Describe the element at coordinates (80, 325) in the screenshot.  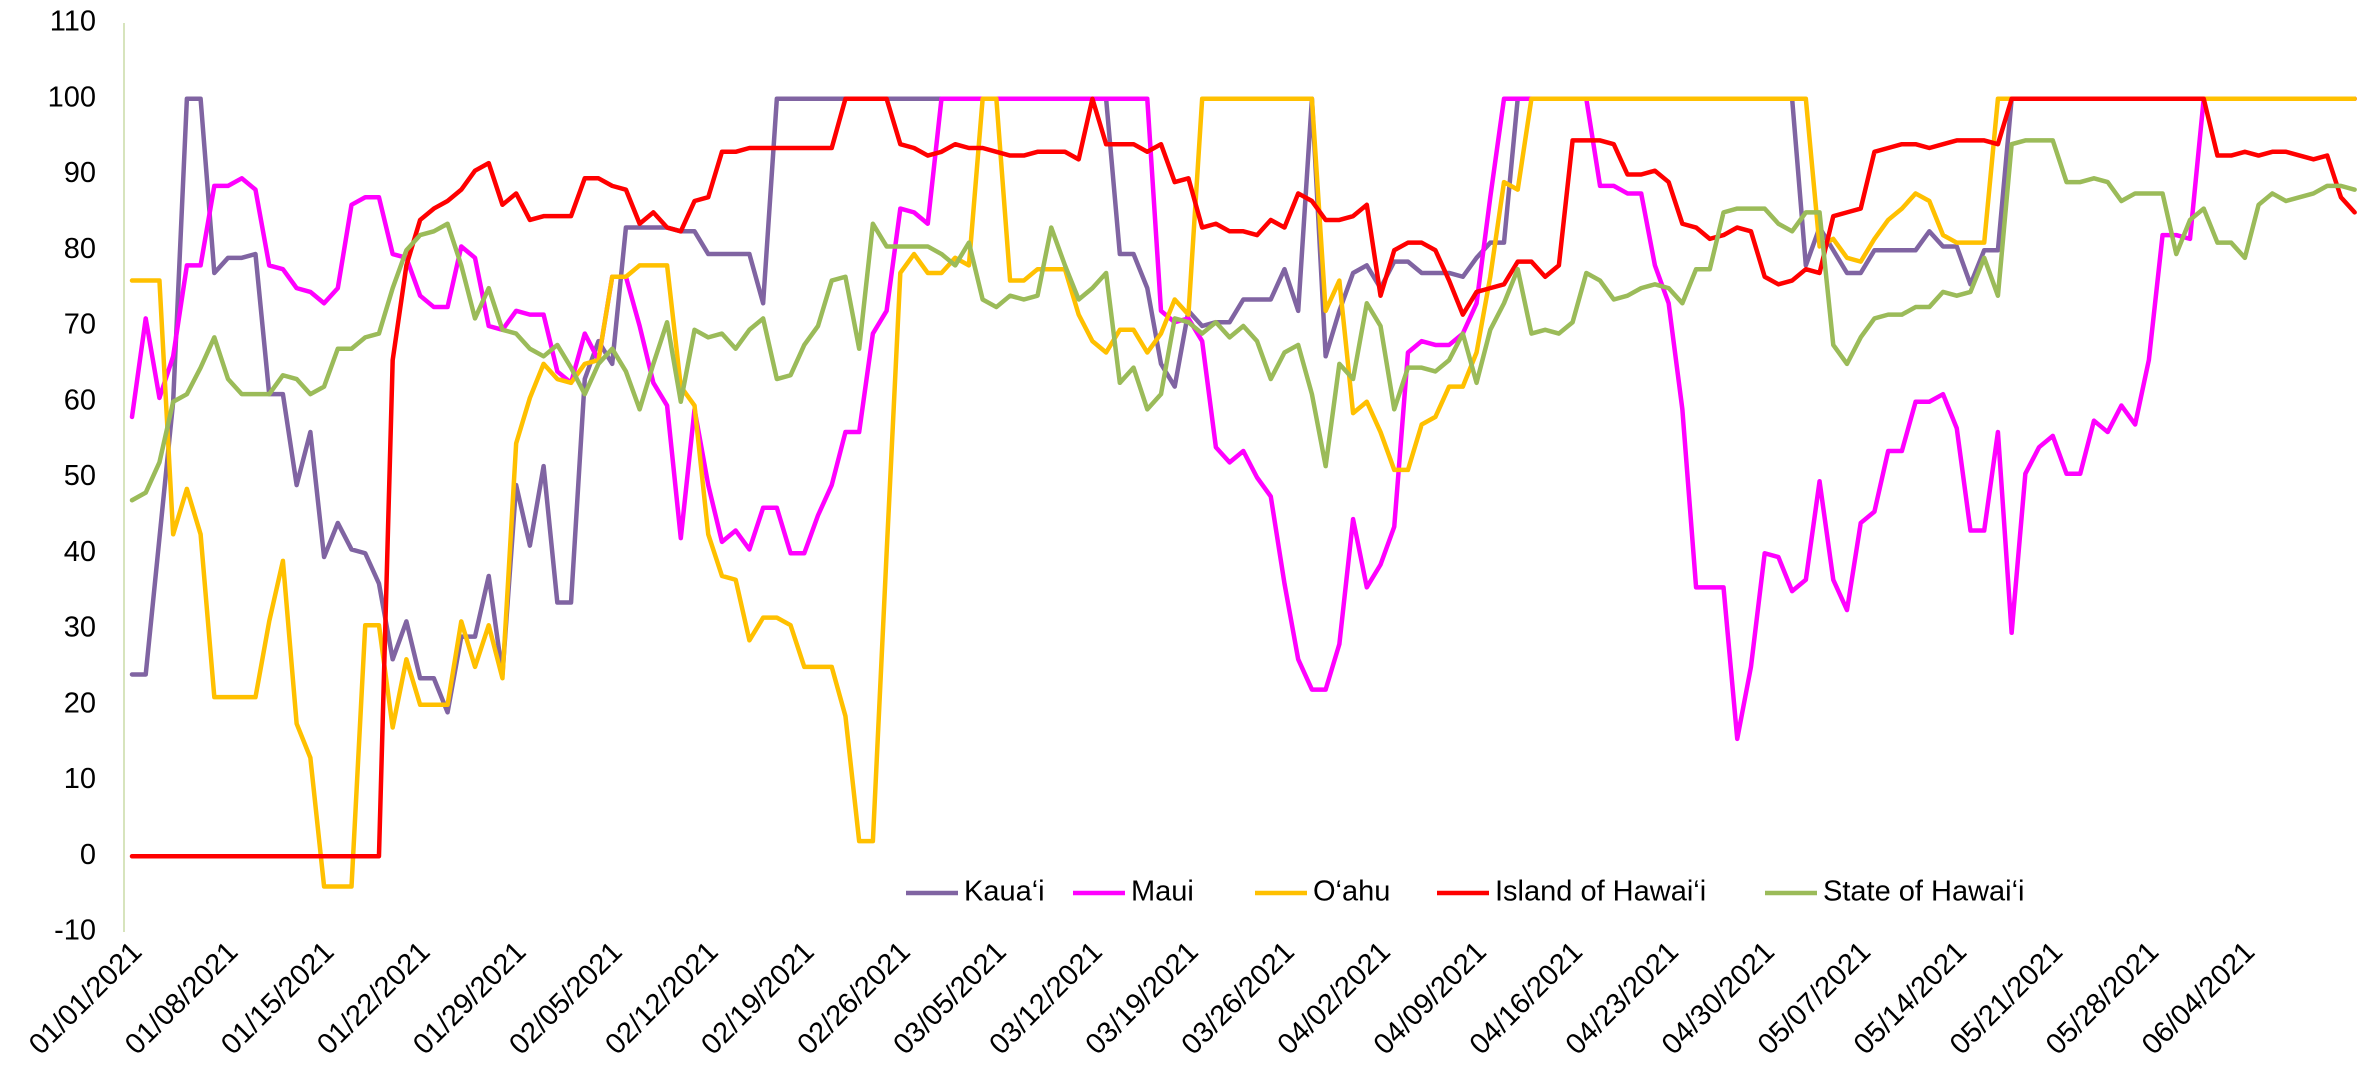
I see `y-tick-label: 70` at that location.